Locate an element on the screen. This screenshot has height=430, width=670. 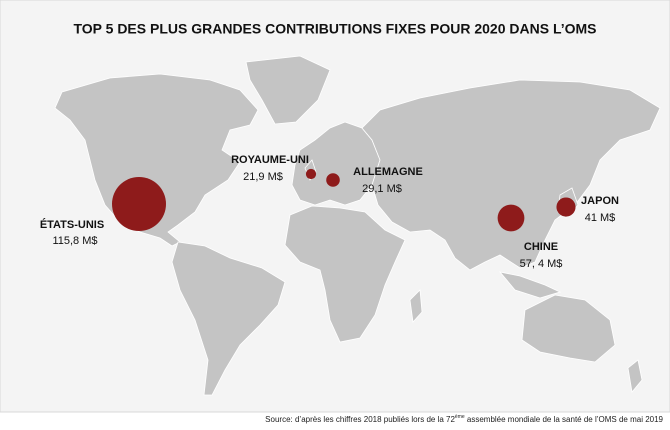
country-value: 115,8 M$ is located at coordinates (74, 241).